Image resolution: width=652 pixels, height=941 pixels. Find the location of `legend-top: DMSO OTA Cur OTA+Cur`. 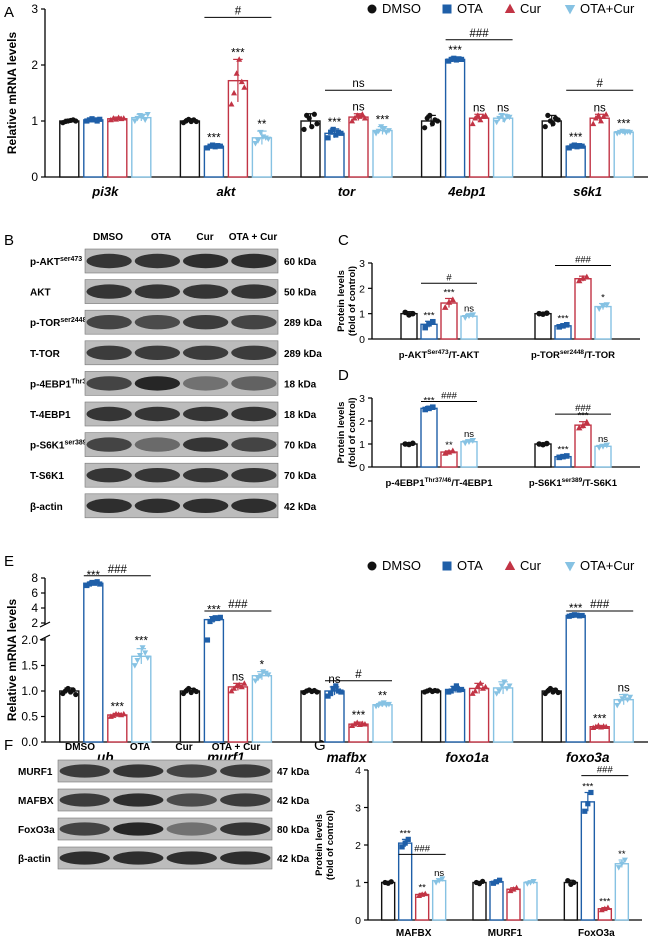

legend-top: DMSO OTA Cur OTA+Cur is located at coordinates (501, 8).